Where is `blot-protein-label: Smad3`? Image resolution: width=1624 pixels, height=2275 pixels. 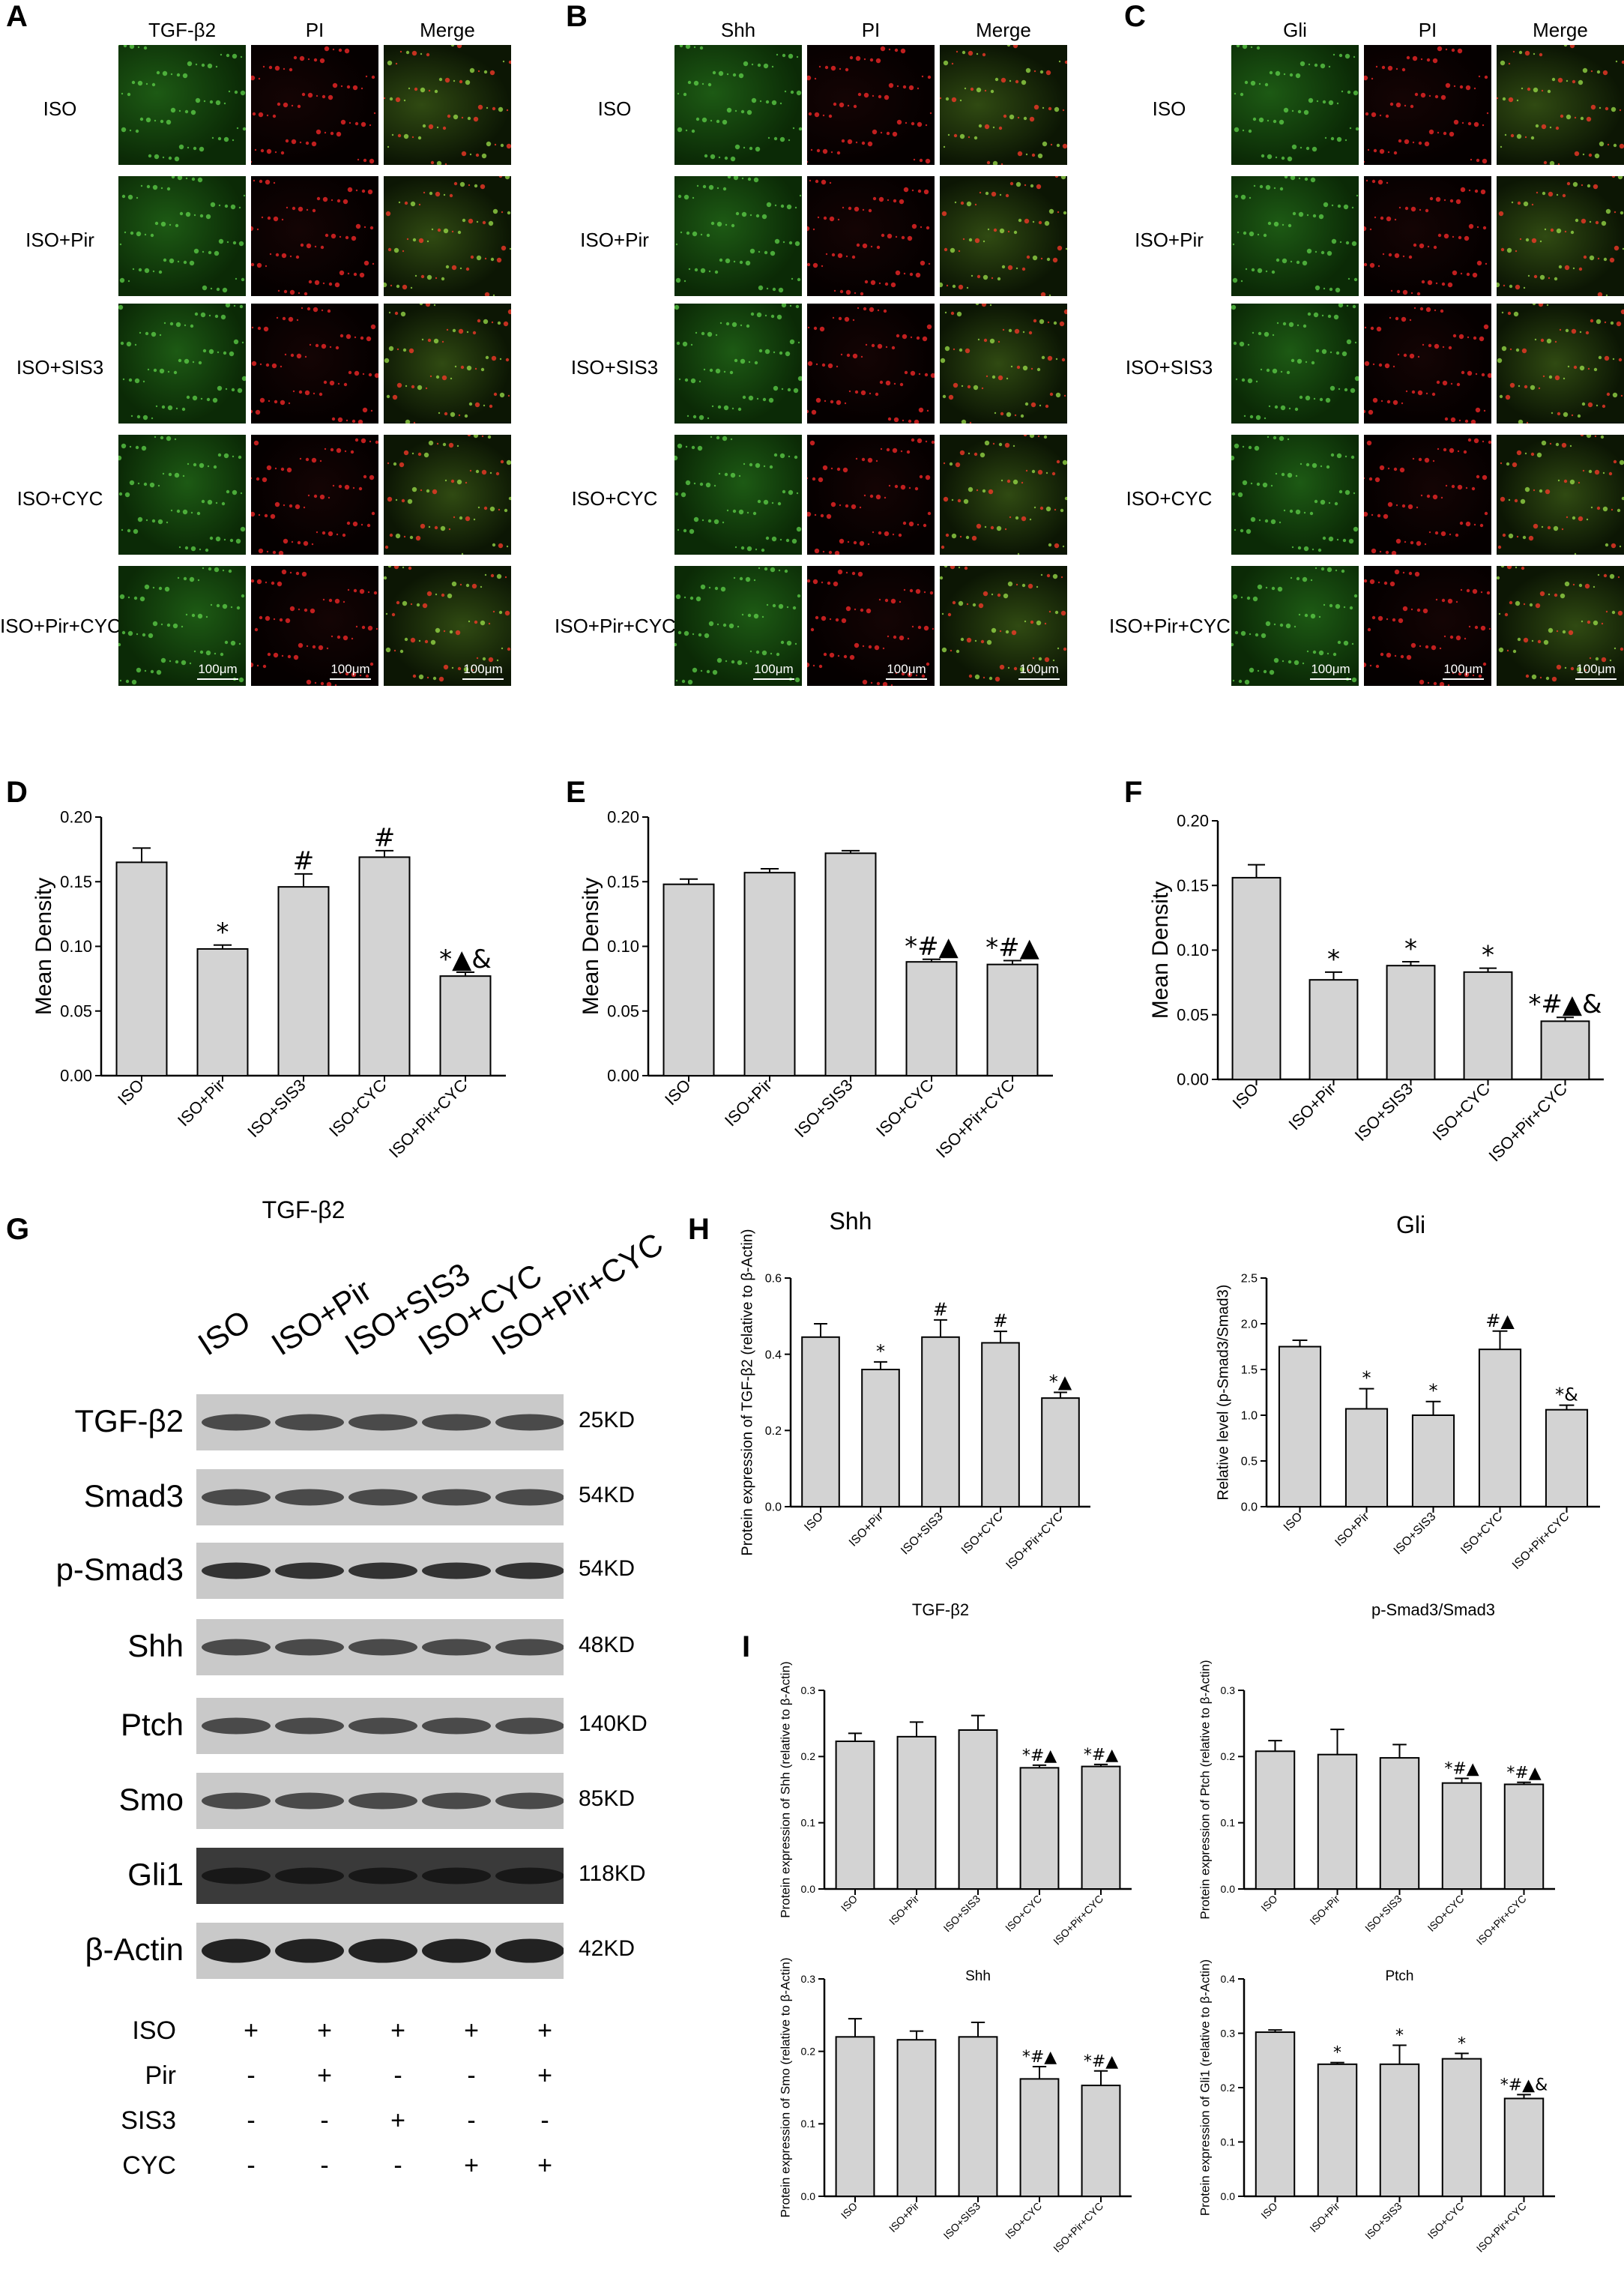
blot-protein-label: Smad3 is located at coordinates (133, 1495).